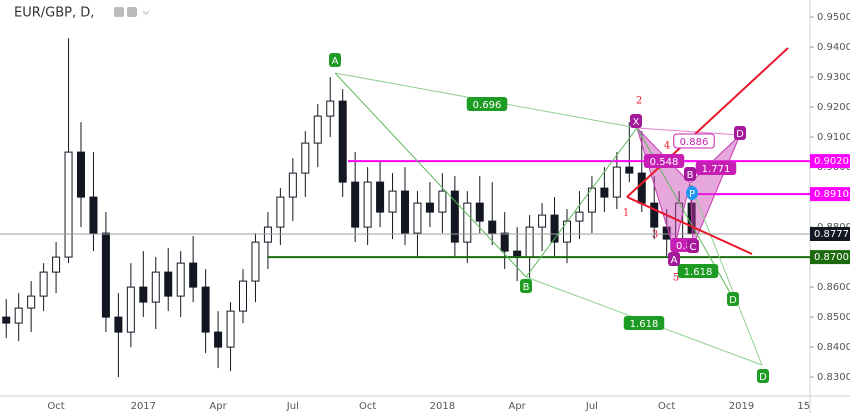  Describe the element at coordinates (667, 146) in the screenshot. I see `wave-label: 4` at that location.